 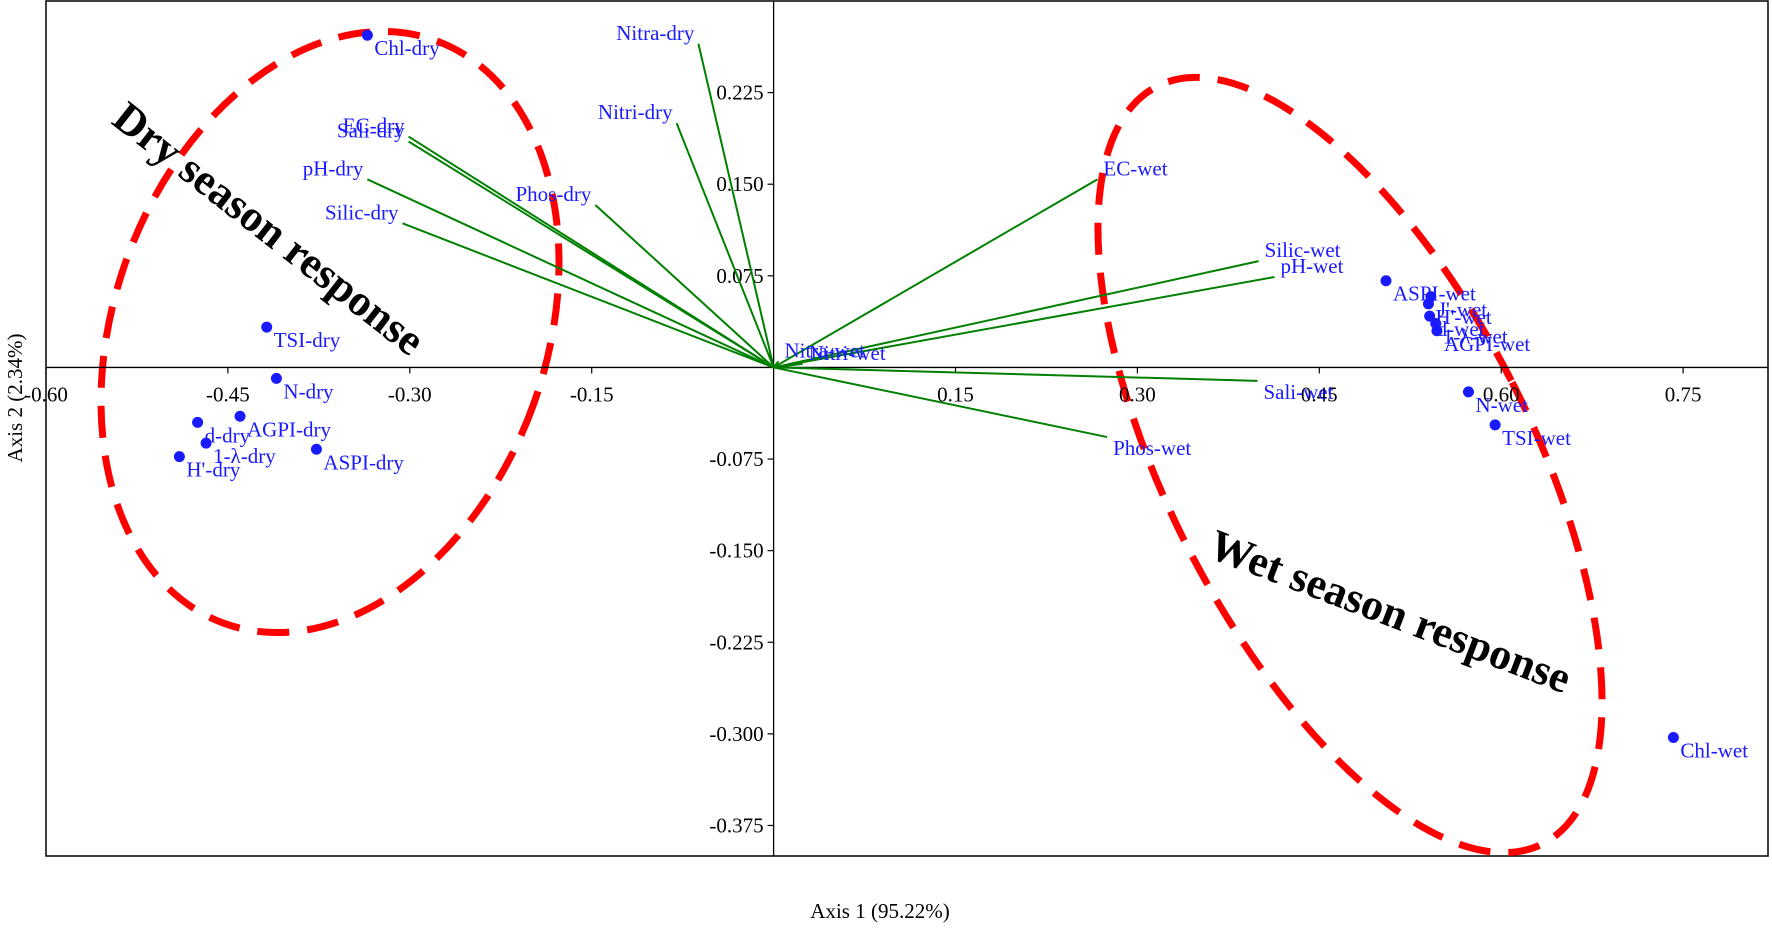 I want to click on vector-ph-wet, so click(x=1024, y=322).